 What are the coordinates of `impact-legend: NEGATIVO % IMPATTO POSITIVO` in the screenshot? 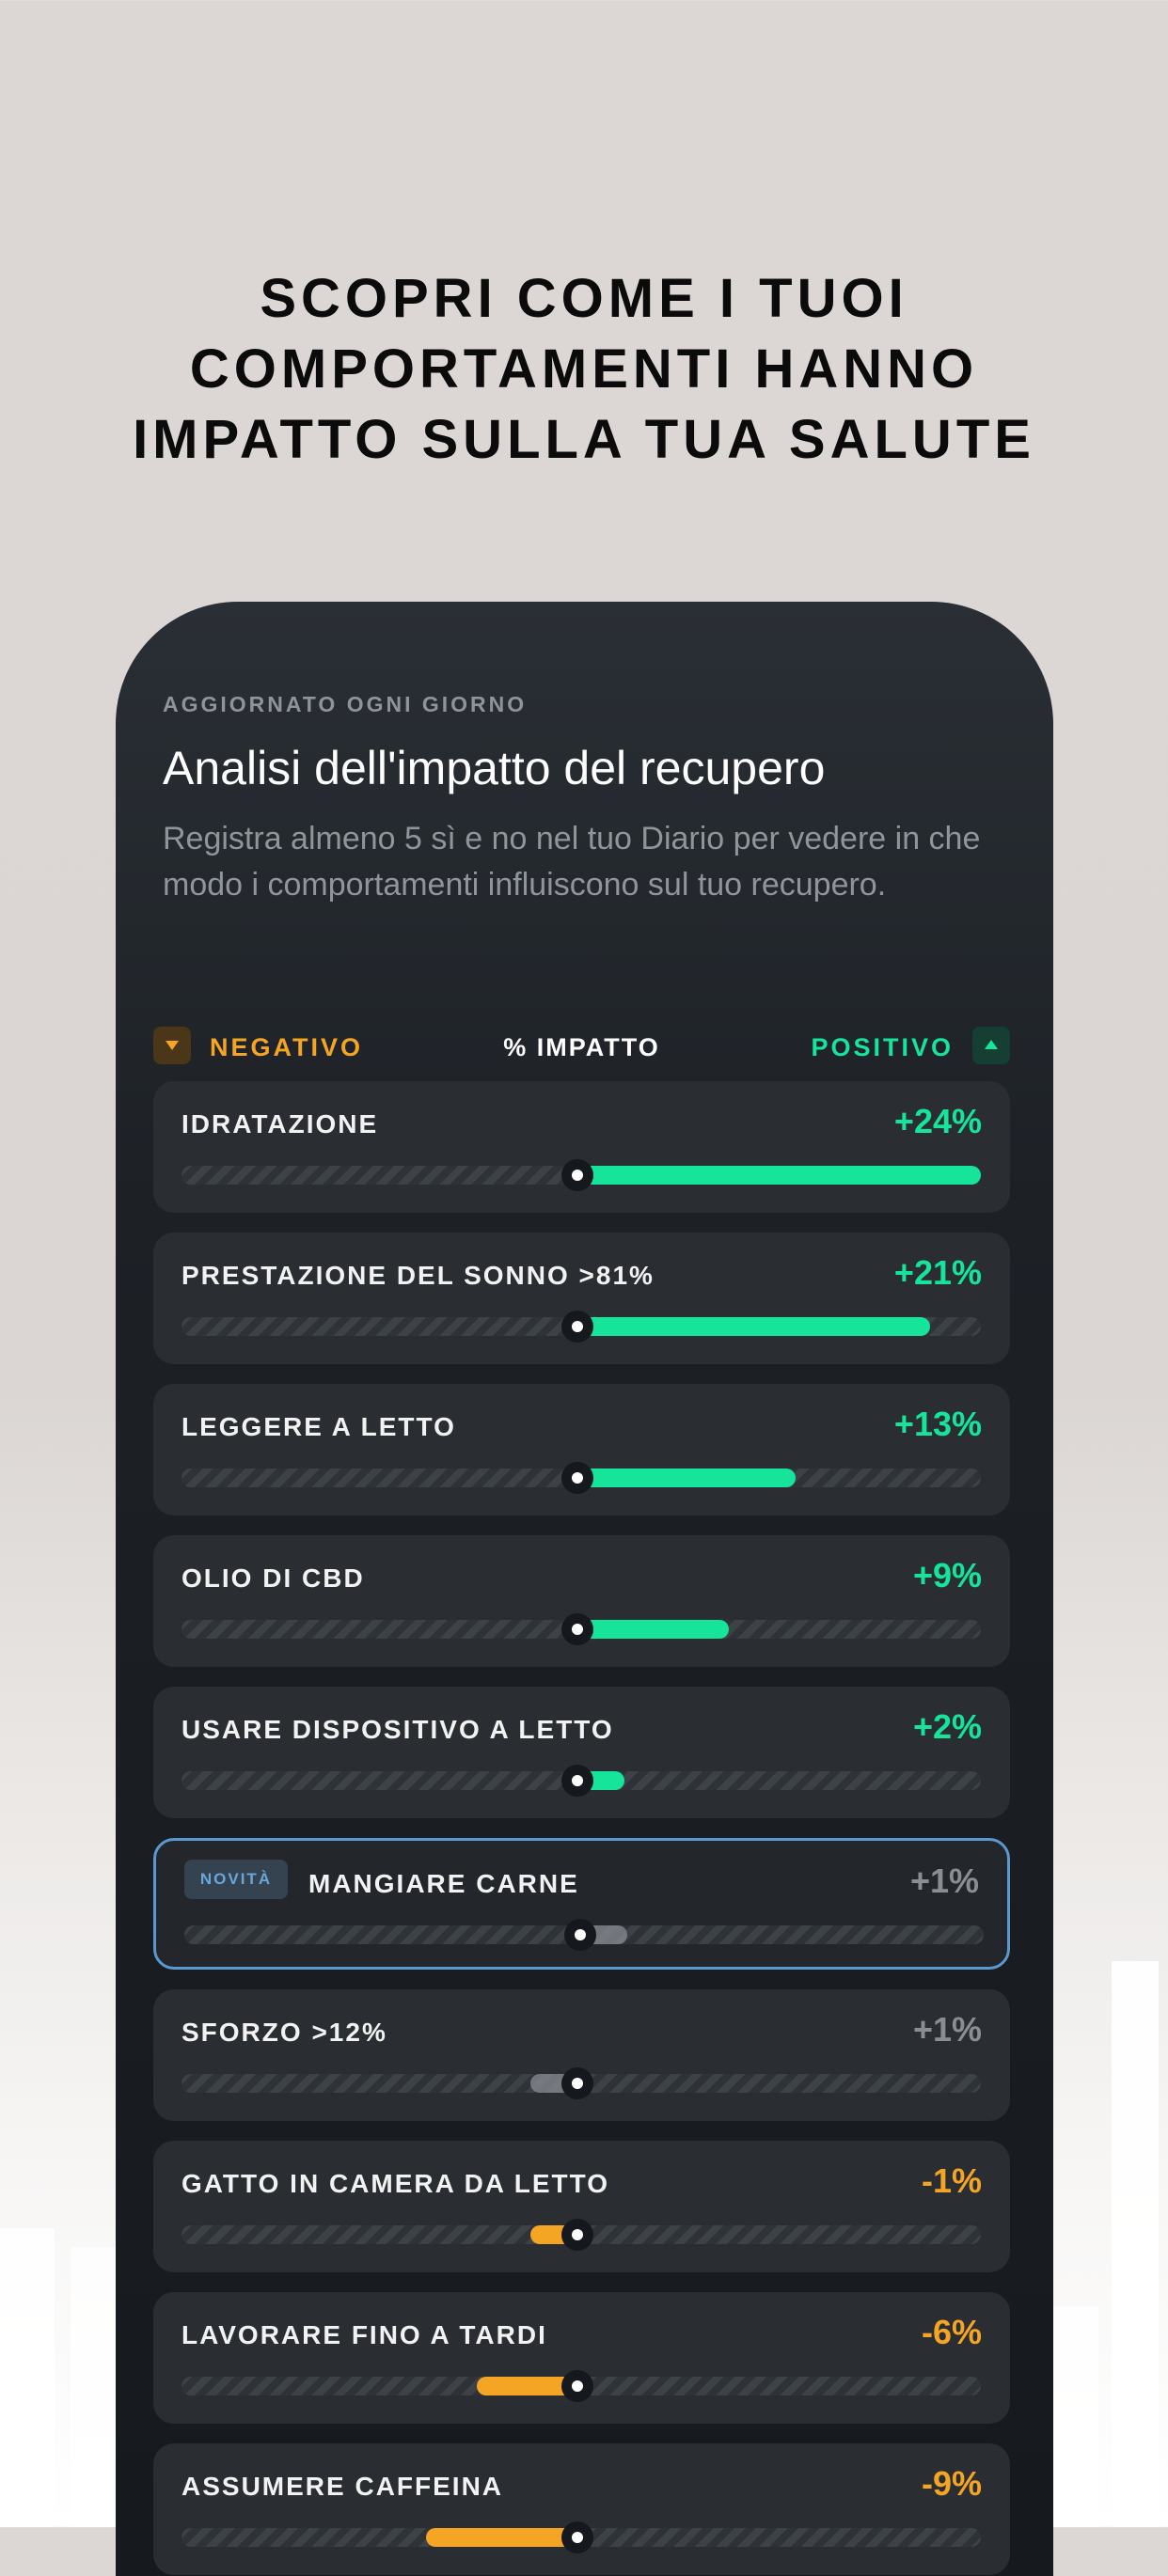 It's located at (581, 1046).